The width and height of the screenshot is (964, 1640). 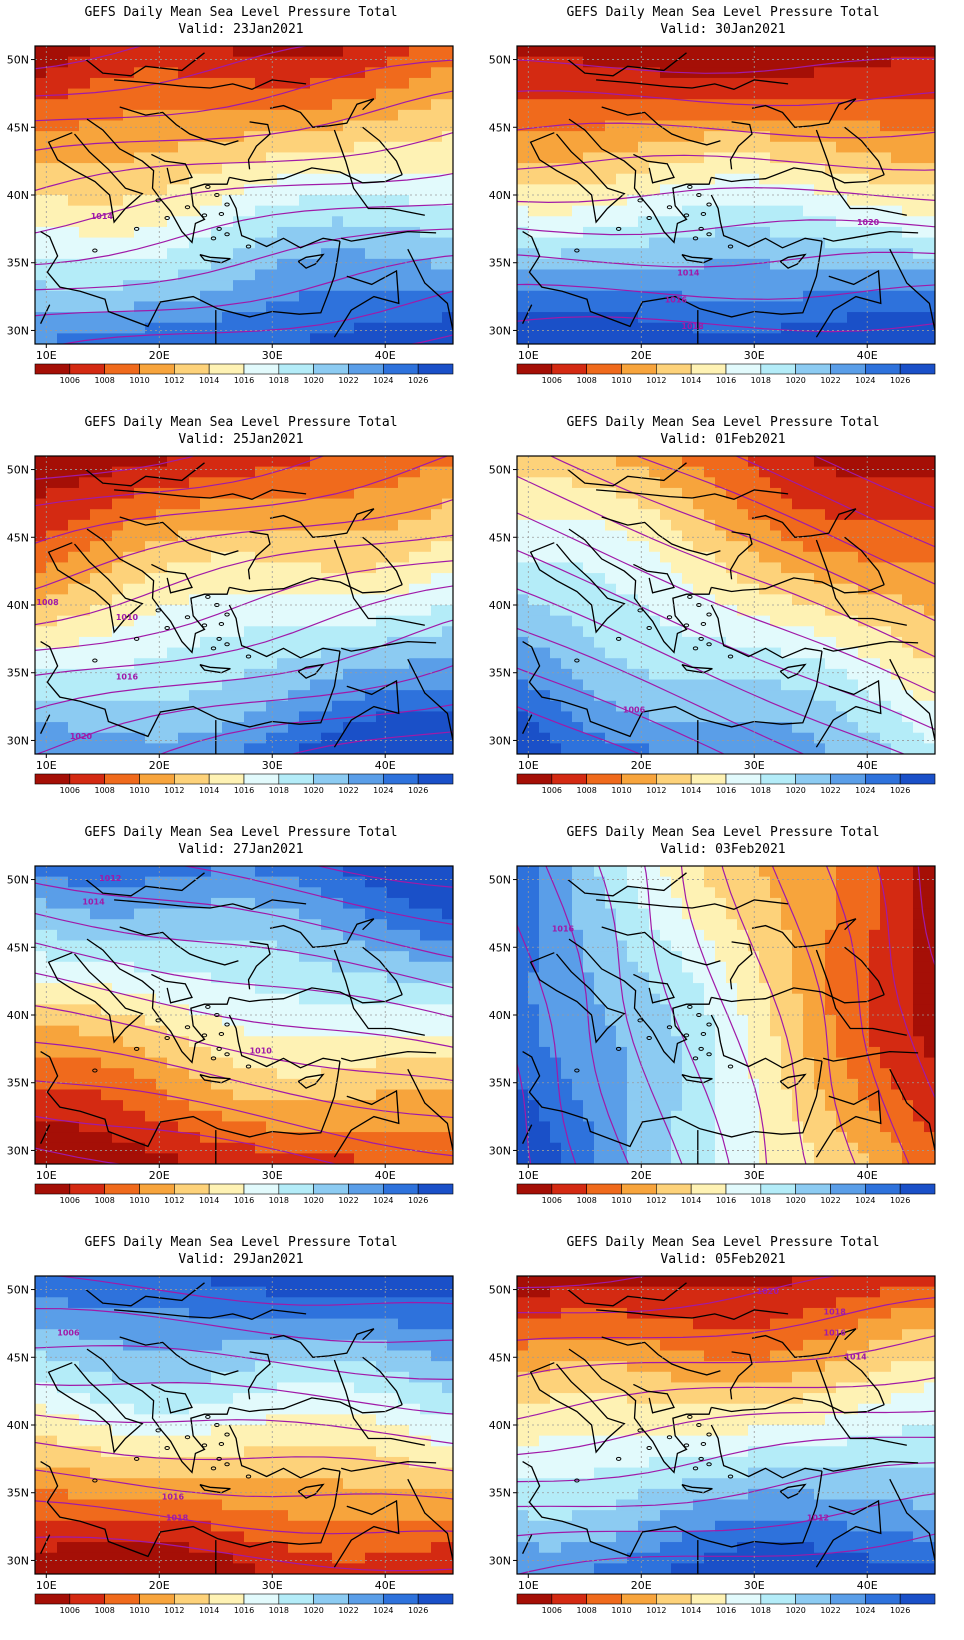 I want to click on contour-label: 1010, so click(x=261, y=1051).